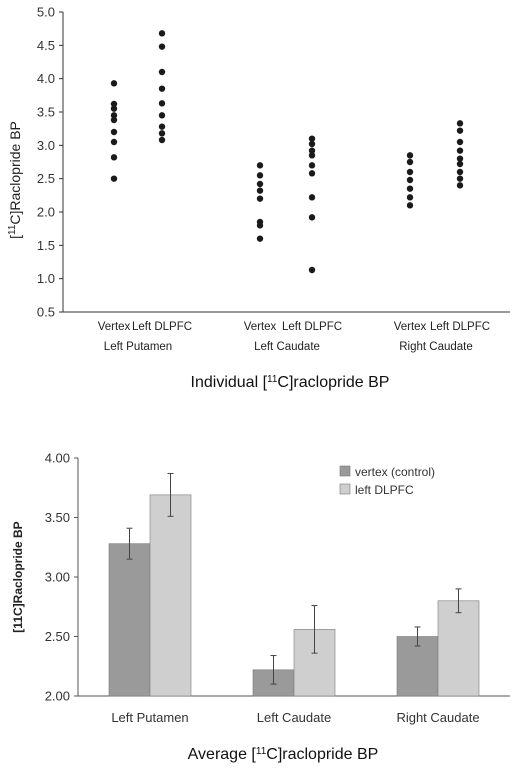 The image size is (520, 769). I want to click on scatter-group-label: Right Caudate, so click(436, 347).